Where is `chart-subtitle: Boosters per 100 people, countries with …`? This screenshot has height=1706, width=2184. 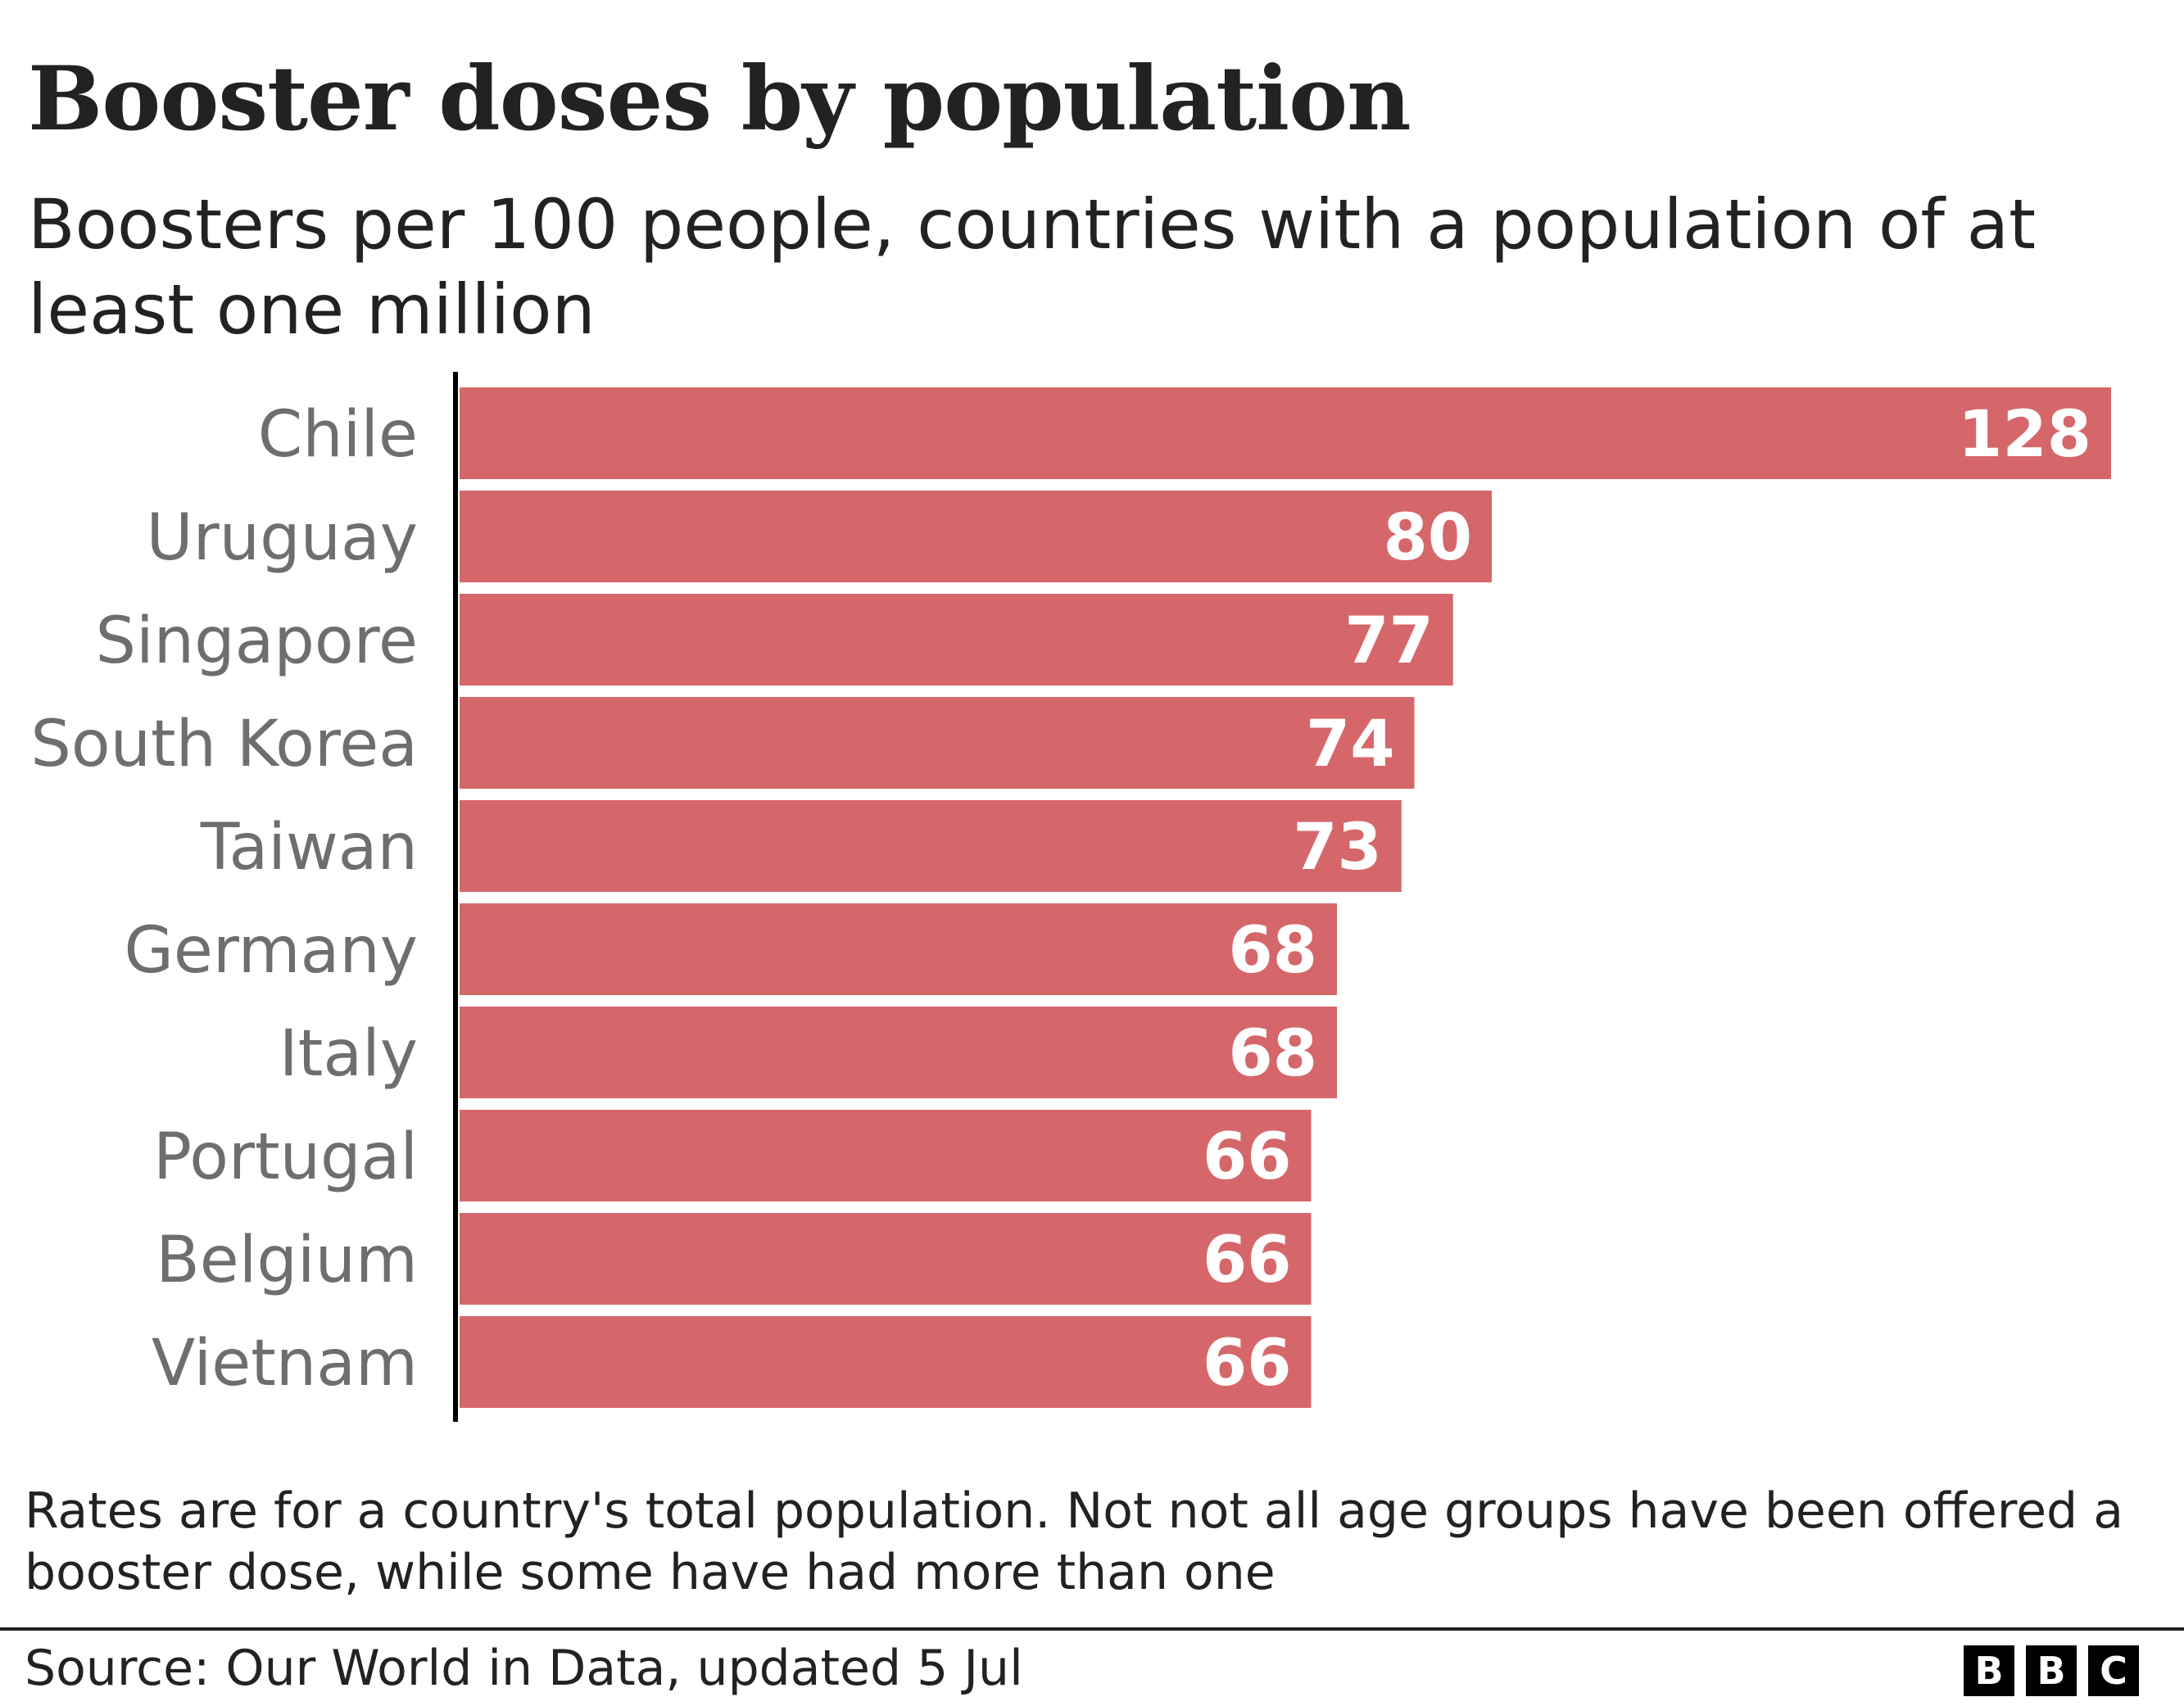
chart-subtitle: Boosters per 100 people, countries with … is located at coordinates (1032, 267).